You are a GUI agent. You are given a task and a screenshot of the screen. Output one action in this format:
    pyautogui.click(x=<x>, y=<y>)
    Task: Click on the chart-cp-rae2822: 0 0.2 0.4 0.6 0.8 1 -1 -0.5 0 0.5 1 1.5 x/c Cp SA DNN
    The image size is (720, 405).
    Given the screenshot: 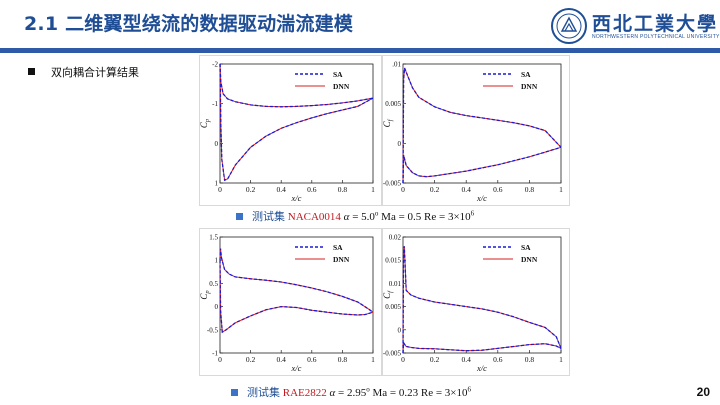 What is the action you would take?
    pyautogui.click(x=290, y=302)
    